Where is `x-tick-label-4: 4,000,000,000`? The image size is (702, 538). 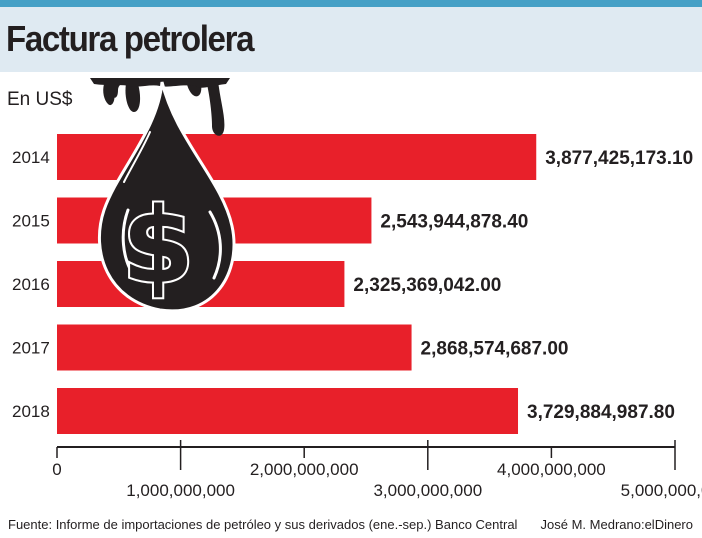
x-tick-label-4: 4,000,000,000 is located at coordinates (551, 469).